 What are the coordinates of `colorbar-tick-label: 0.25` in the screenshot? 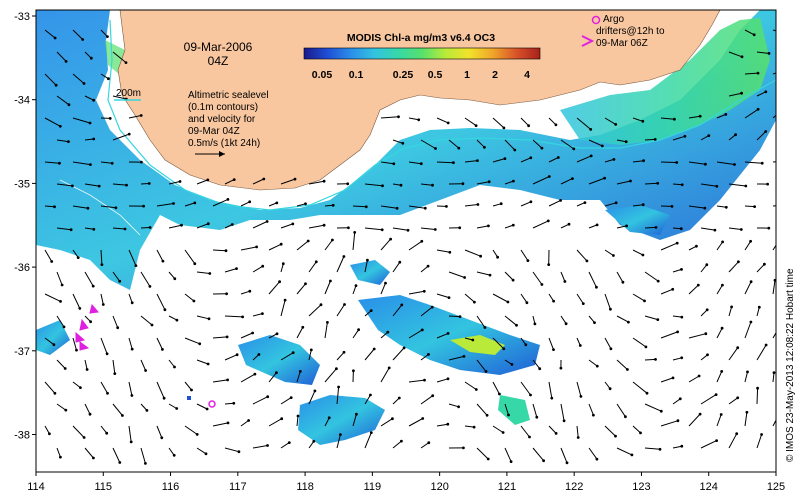 It's located at (403, 75).